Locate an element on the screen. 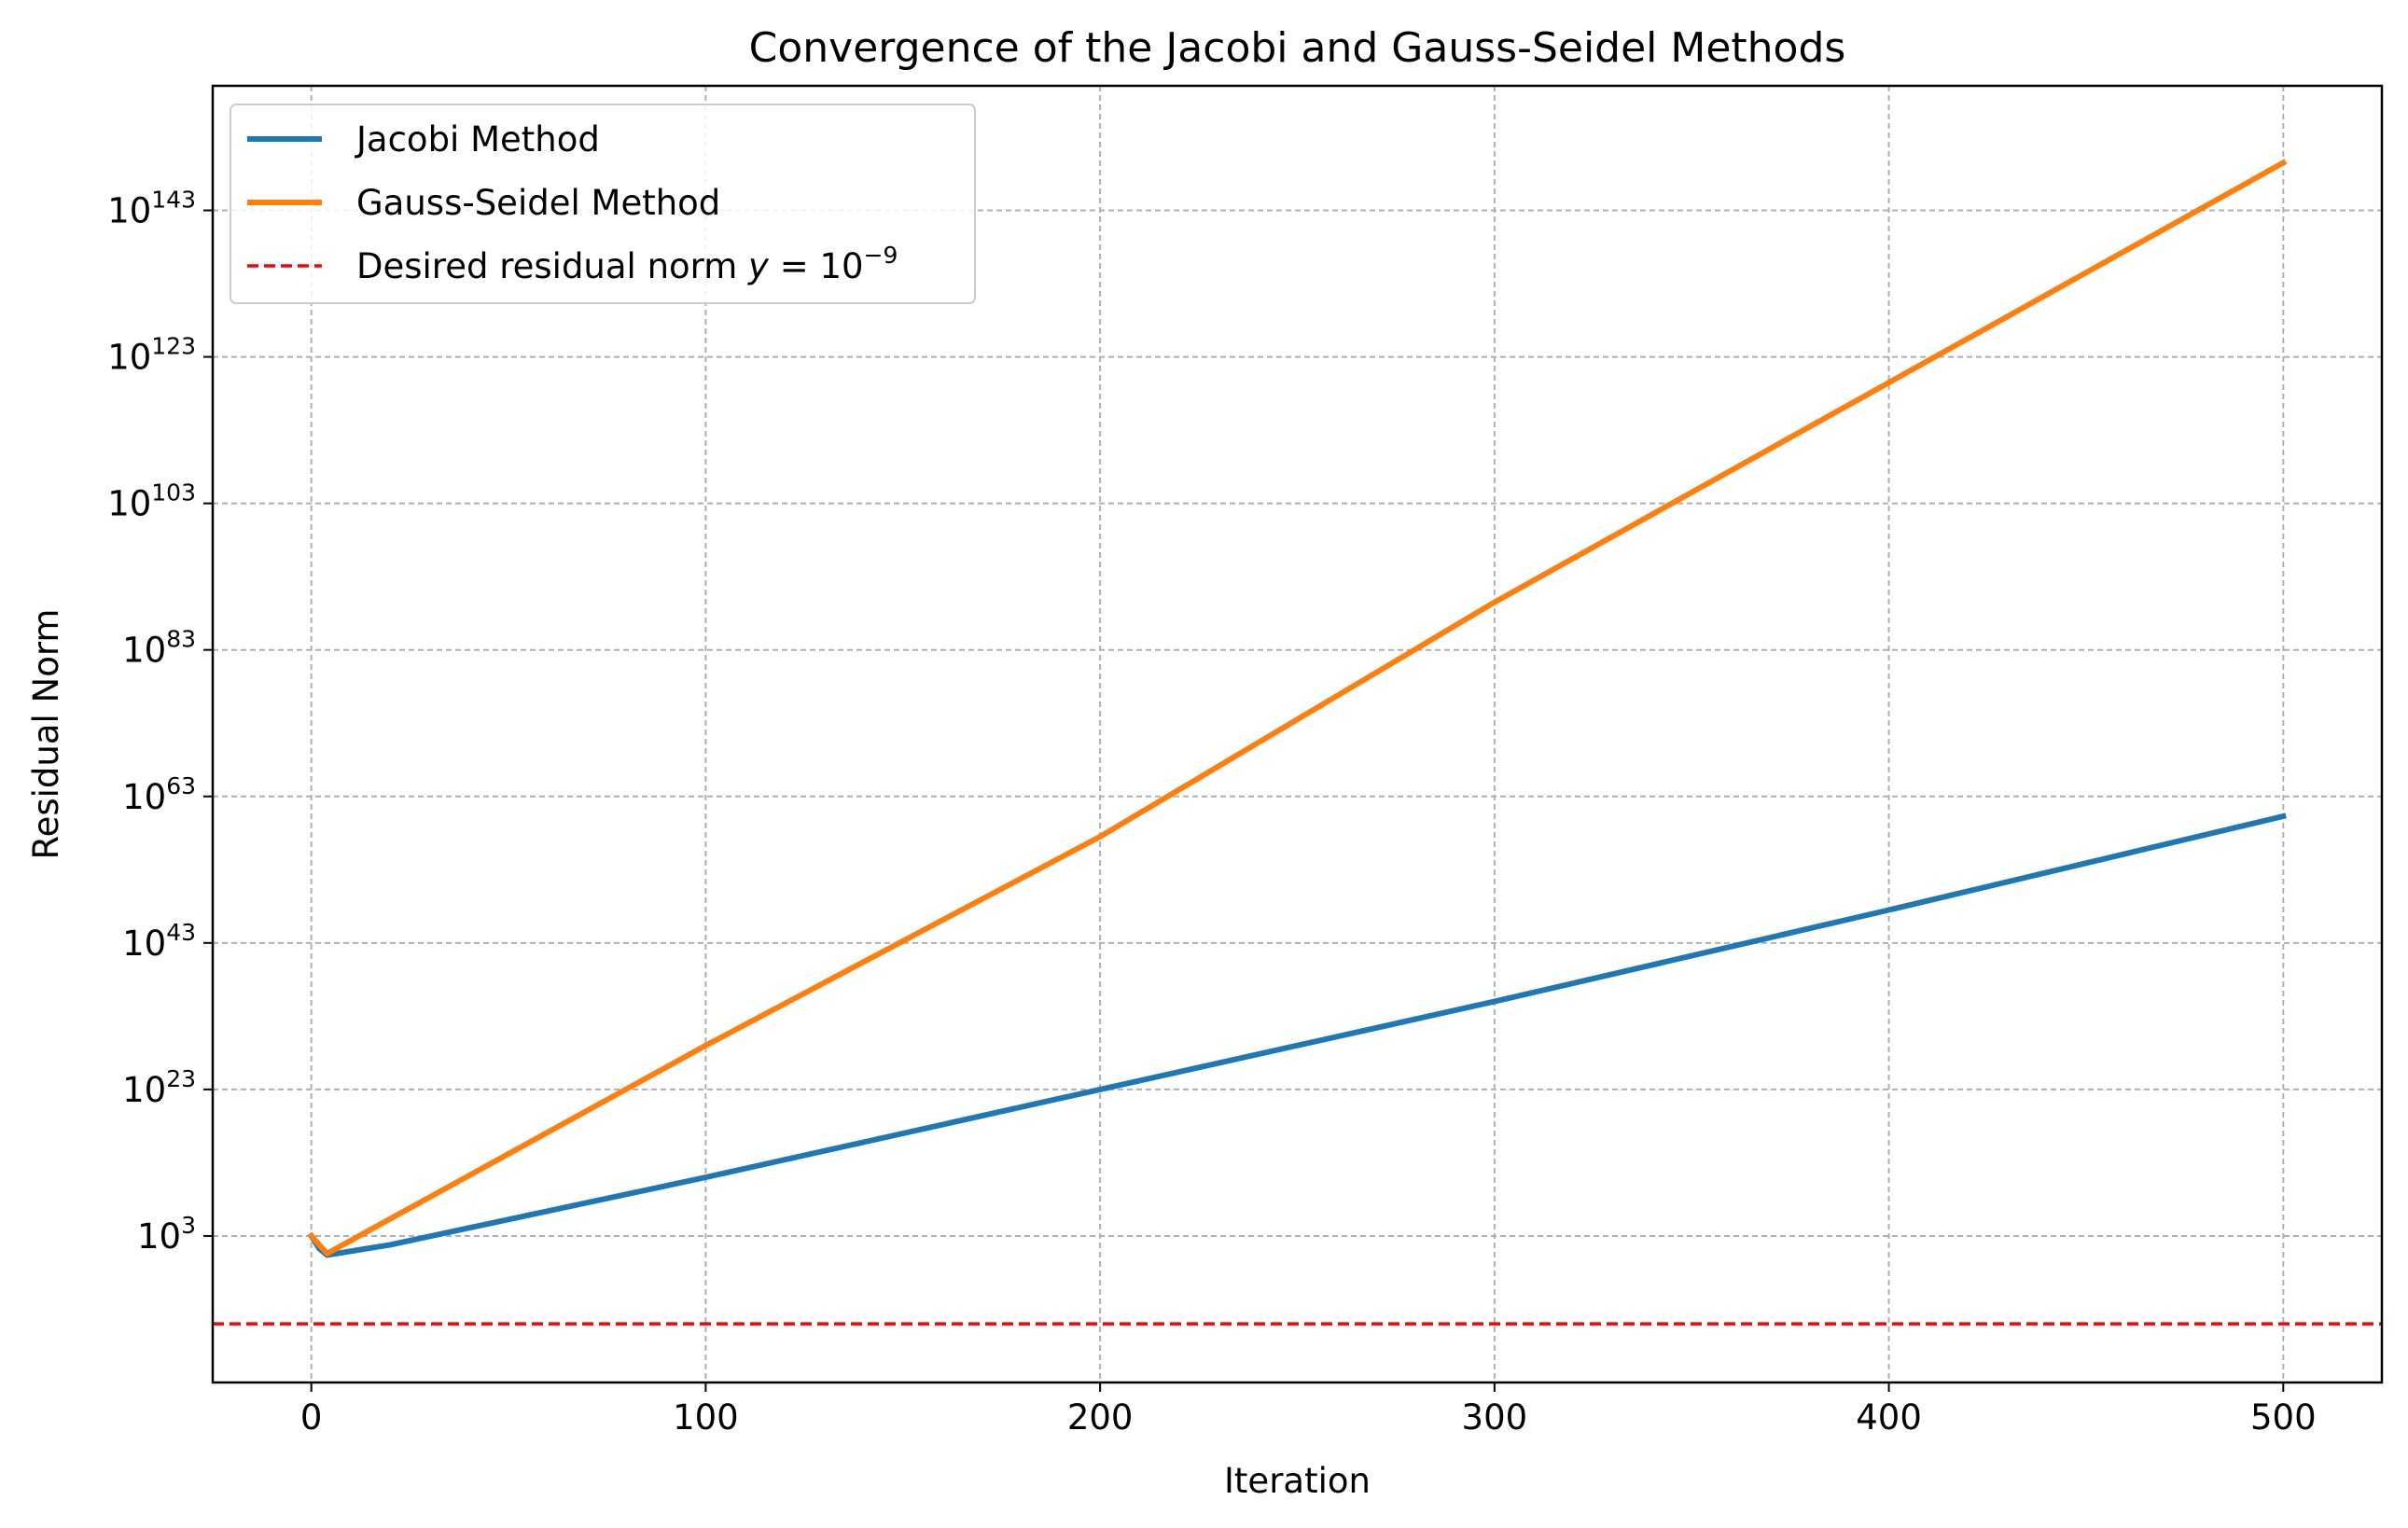 The height and width of the screenshot is (1528, 2408). y-axis-label: Residual Norm is located at coordinates (46, 734).